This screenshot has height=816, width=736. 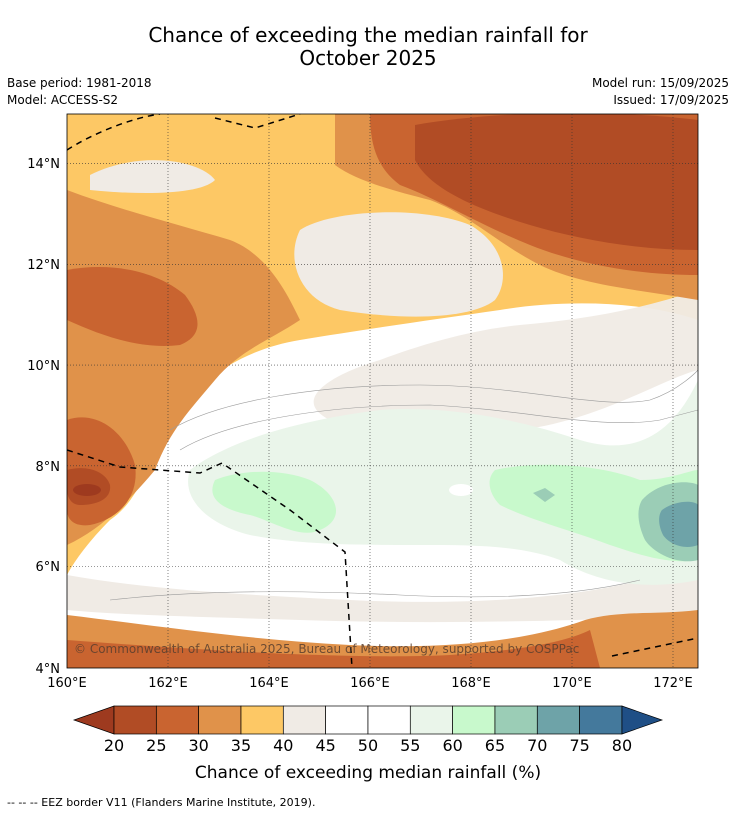 What do you see at coordinates (168, 683) in the screenshot?
I see `lon-label-162e: 162°E` at bounding box center [168, 683].